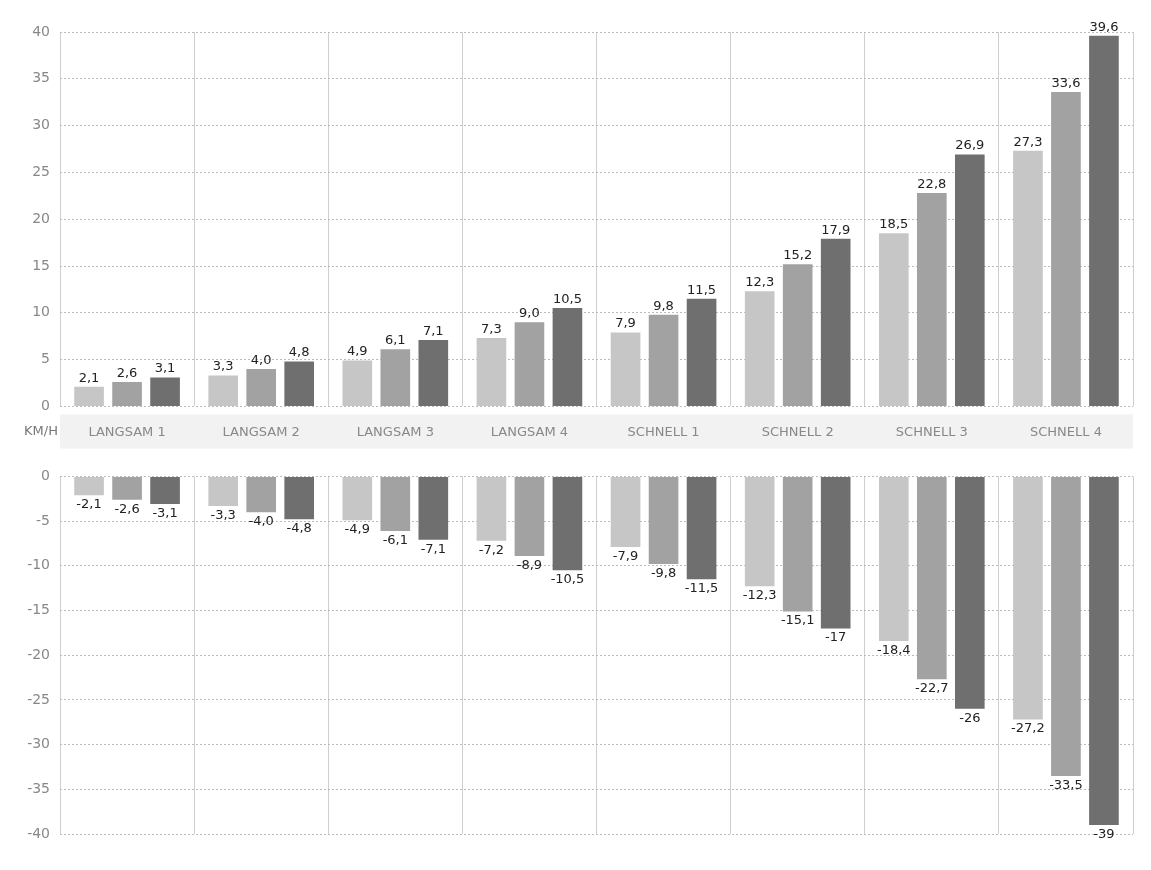 The height and width of the screenshot is (870, 1151). Describe the element at coordinates (760, 282) in the screenshot. I see `data-label: 12,3` at that location.